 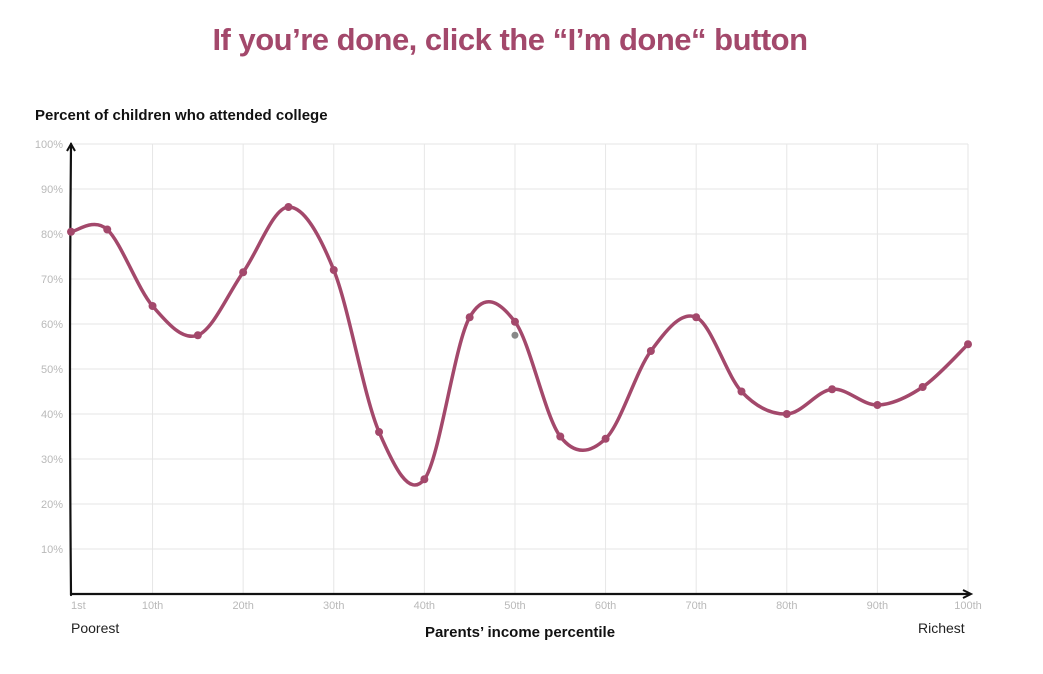 I want to click on x-tick-label: 60th, so click(x=605, y=606).